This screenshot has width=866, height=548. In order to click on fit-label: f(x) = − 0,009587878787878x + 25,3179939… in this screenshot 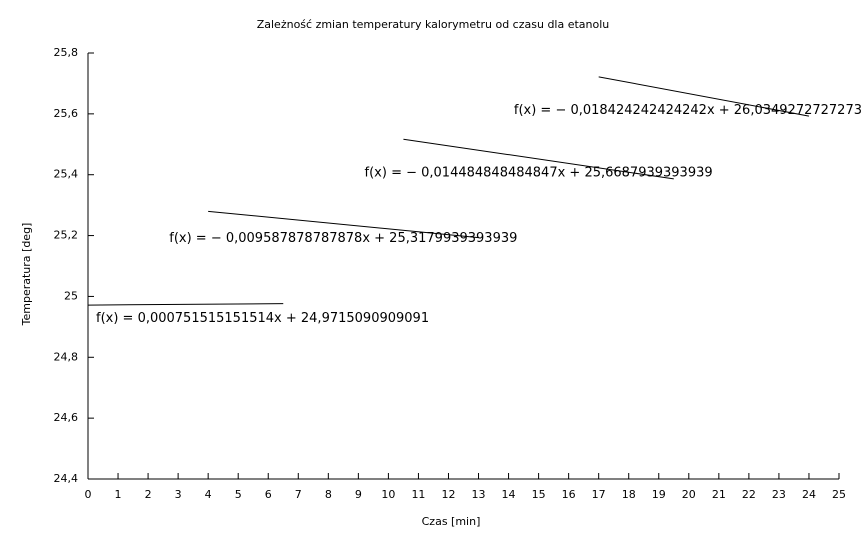, I will do `click(343, 238)`.